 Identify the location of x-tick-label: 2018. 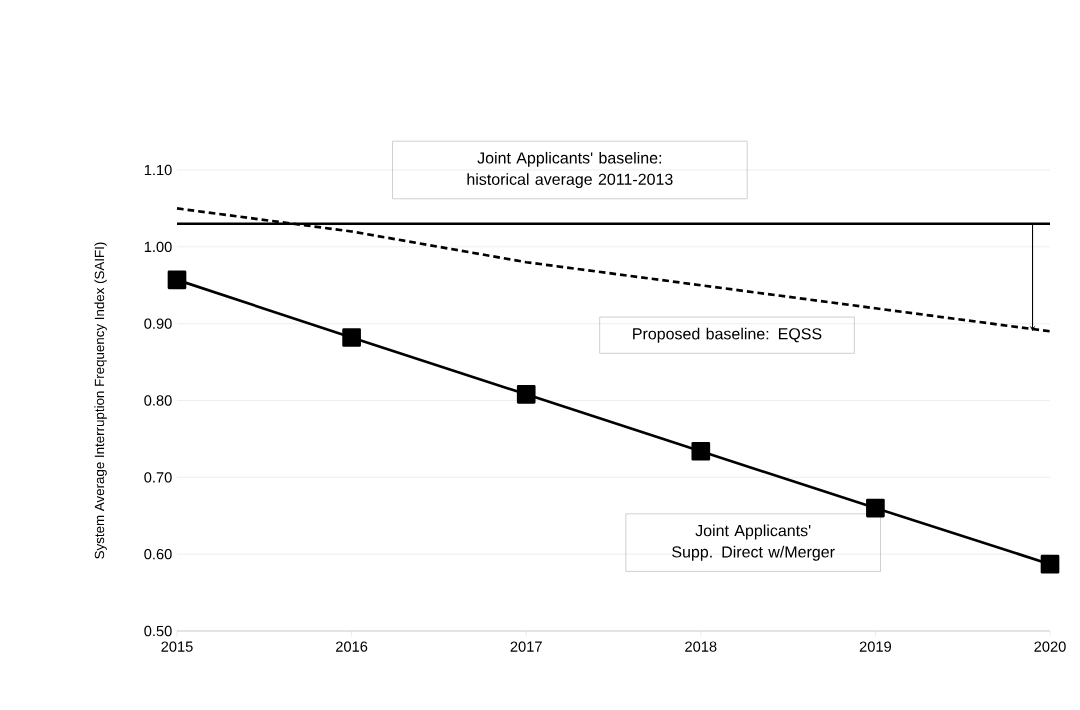
(701, 646).